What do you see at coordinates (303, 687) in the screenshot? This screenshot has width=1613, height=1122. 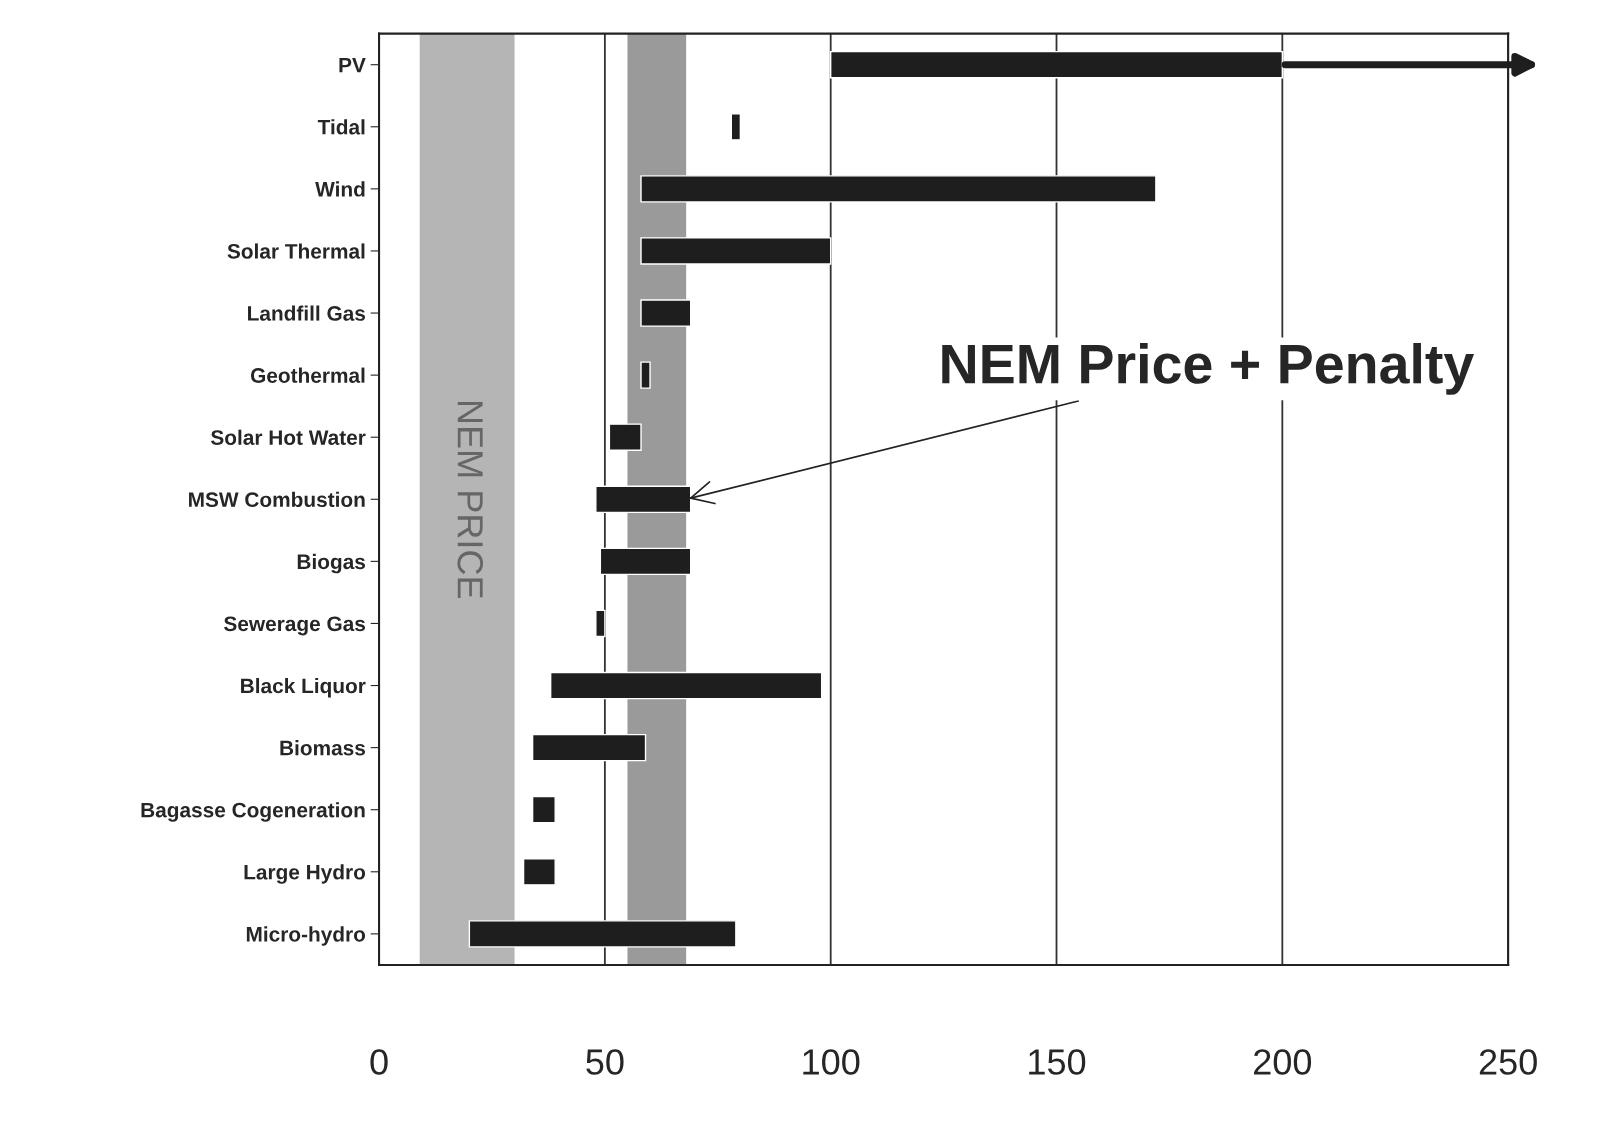 I see `y-tick-label: Black Liquor` at bounding box center [303, 687].